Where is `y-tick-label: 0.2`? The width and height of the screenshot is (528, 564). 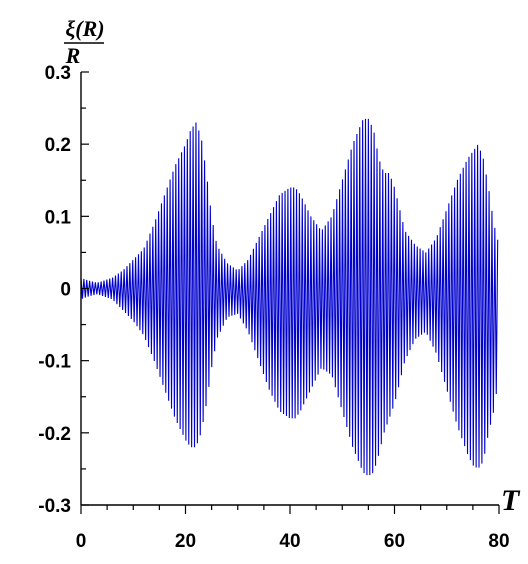
y-tick-label: 0.2 is located at coordinates (58, 145).